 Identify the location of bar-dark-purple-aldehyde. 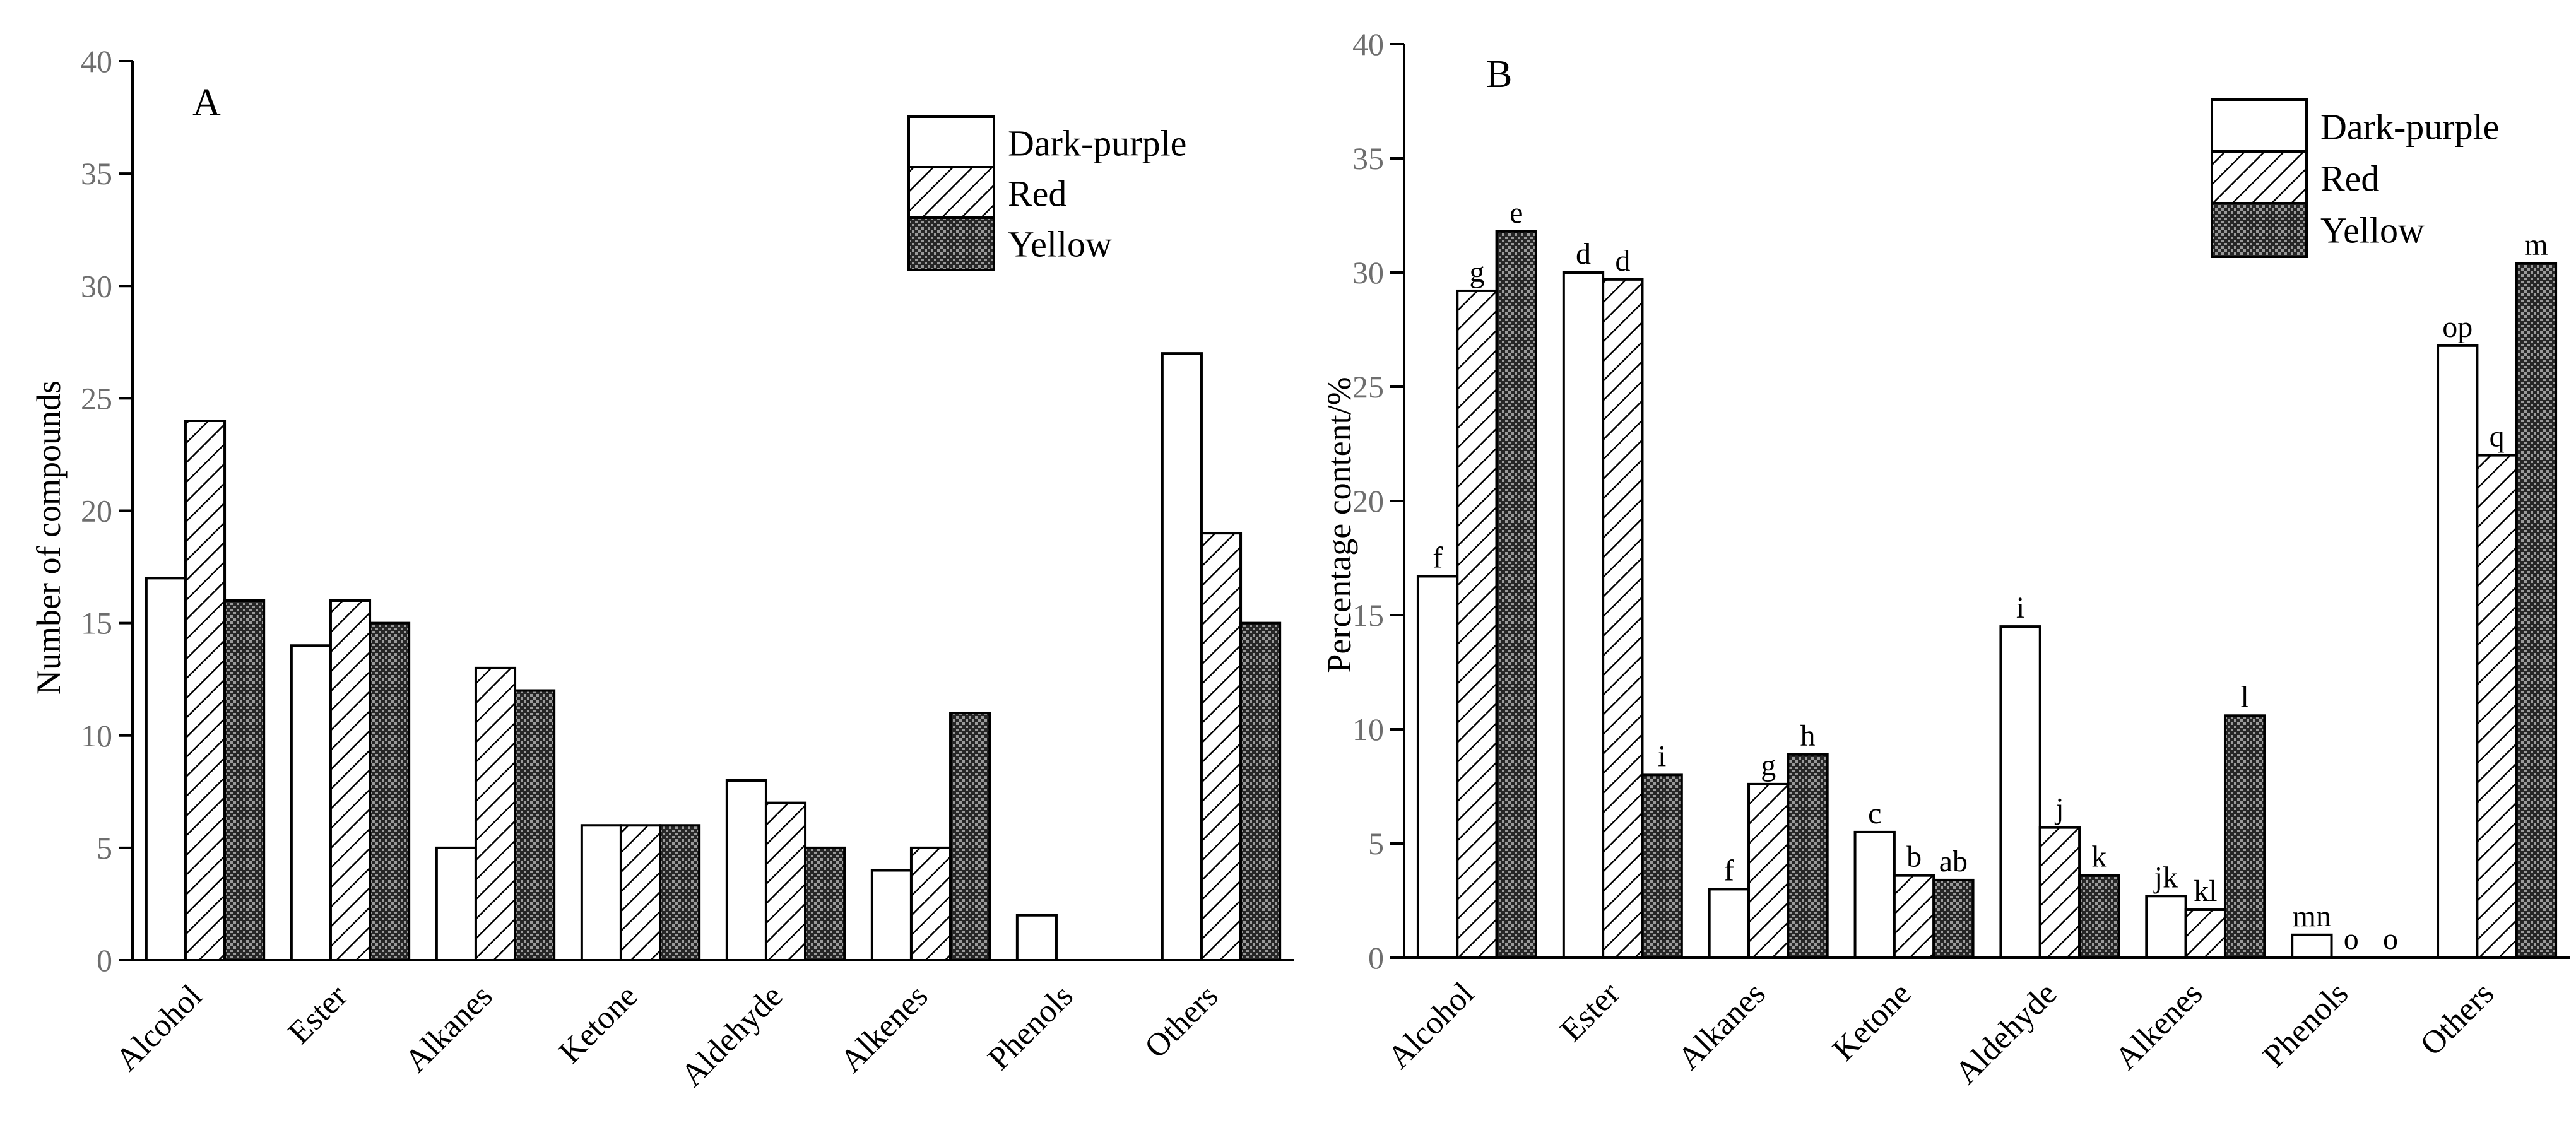
(746, 870).